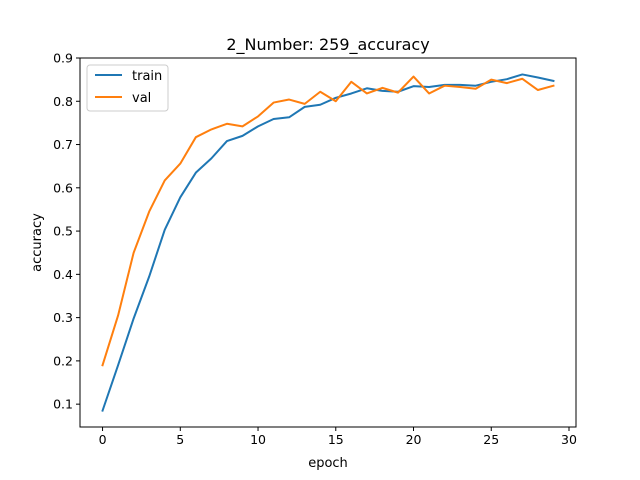  Describe the element at coordinates (103, 439) in the screenshot. I see `x-tick-label: 0` at that location.